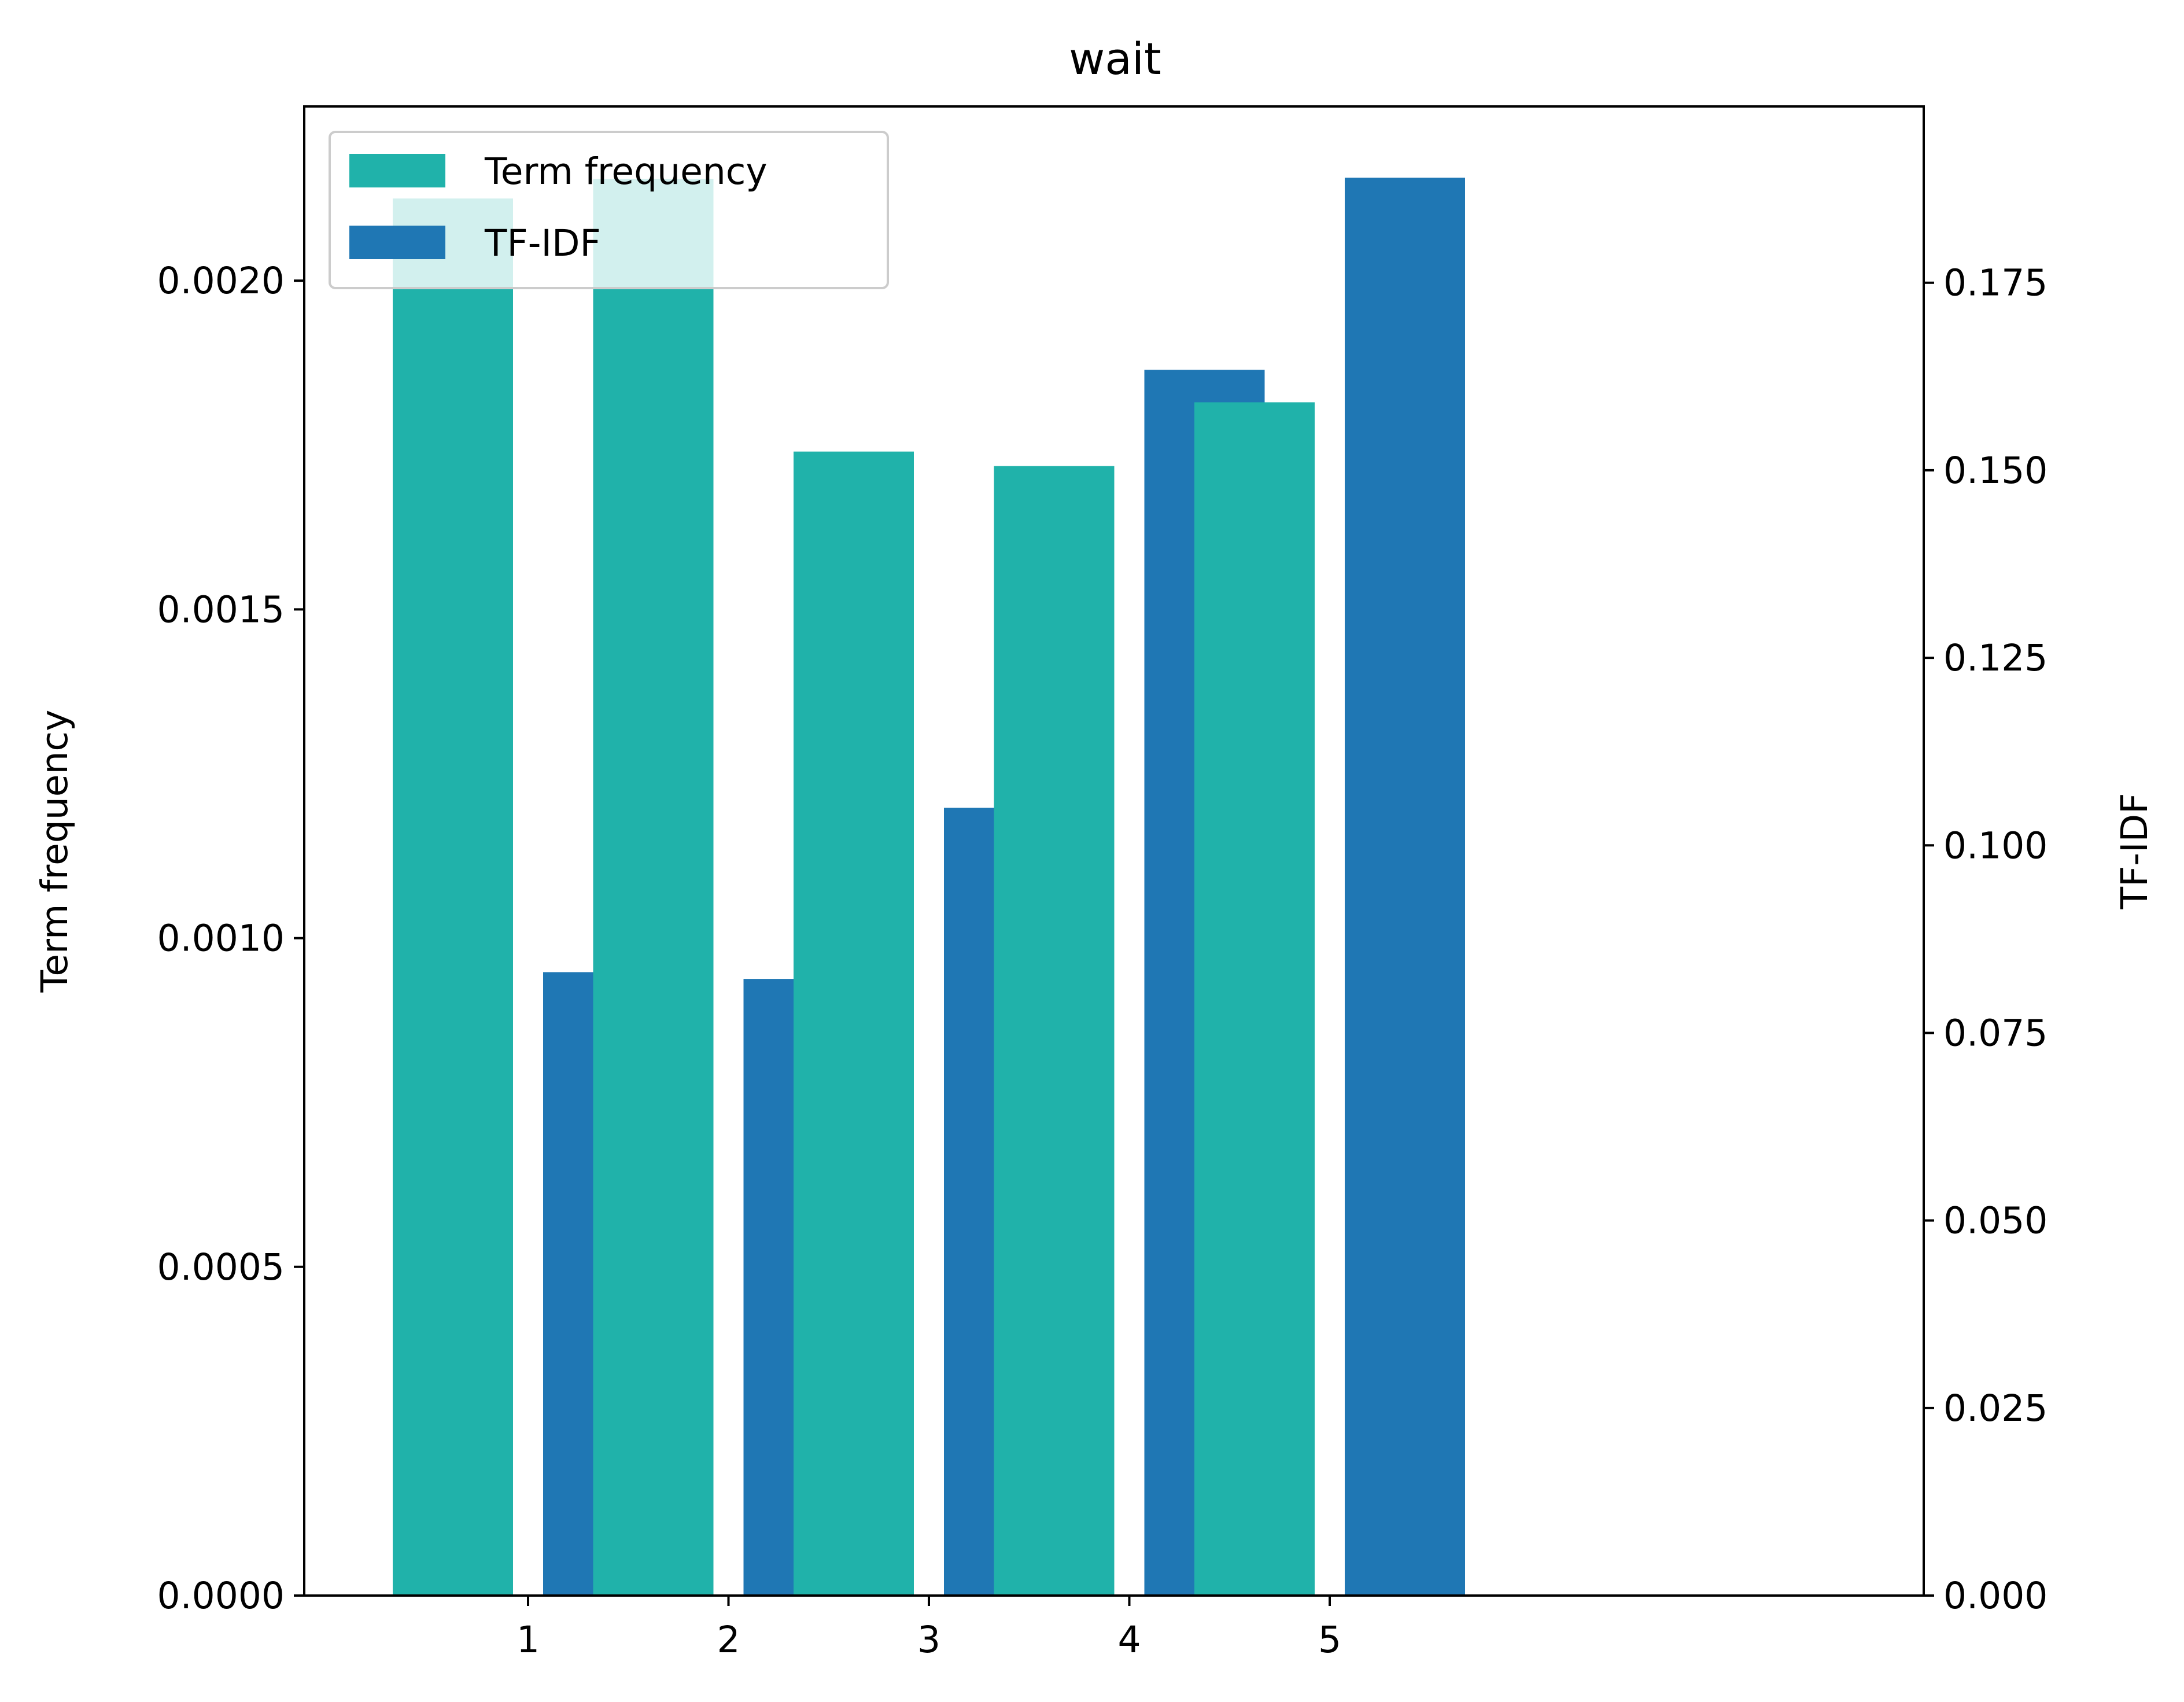  Describe the element at coordinates (221, 281) in the screenshot. I see `left-y-tick-label: 0.0020` at that location.